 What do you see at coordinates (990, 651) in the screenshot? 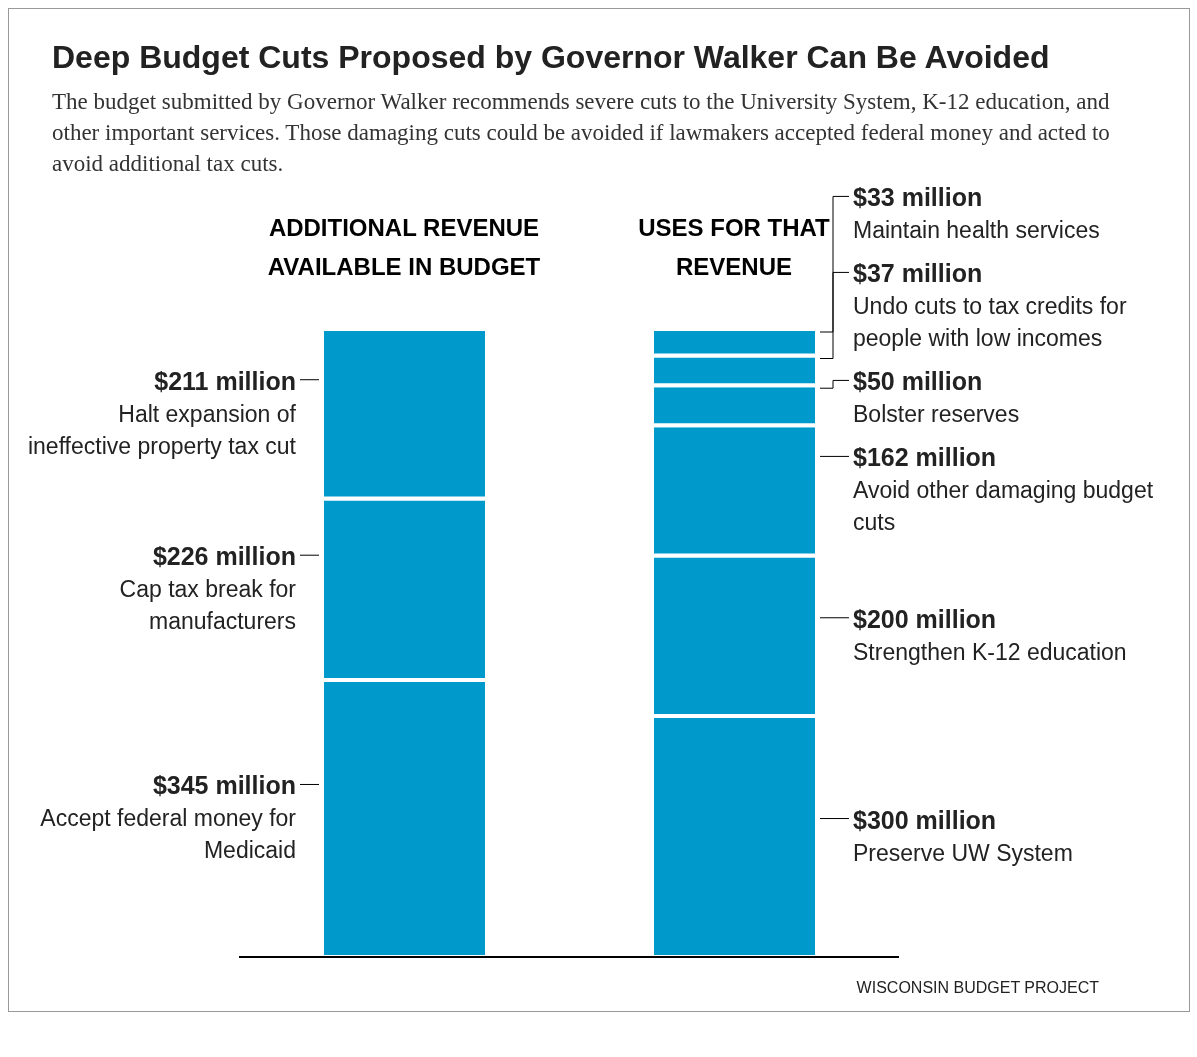
I see `series-label: Strengthen K-12 education` at bounding box center [990, 651].